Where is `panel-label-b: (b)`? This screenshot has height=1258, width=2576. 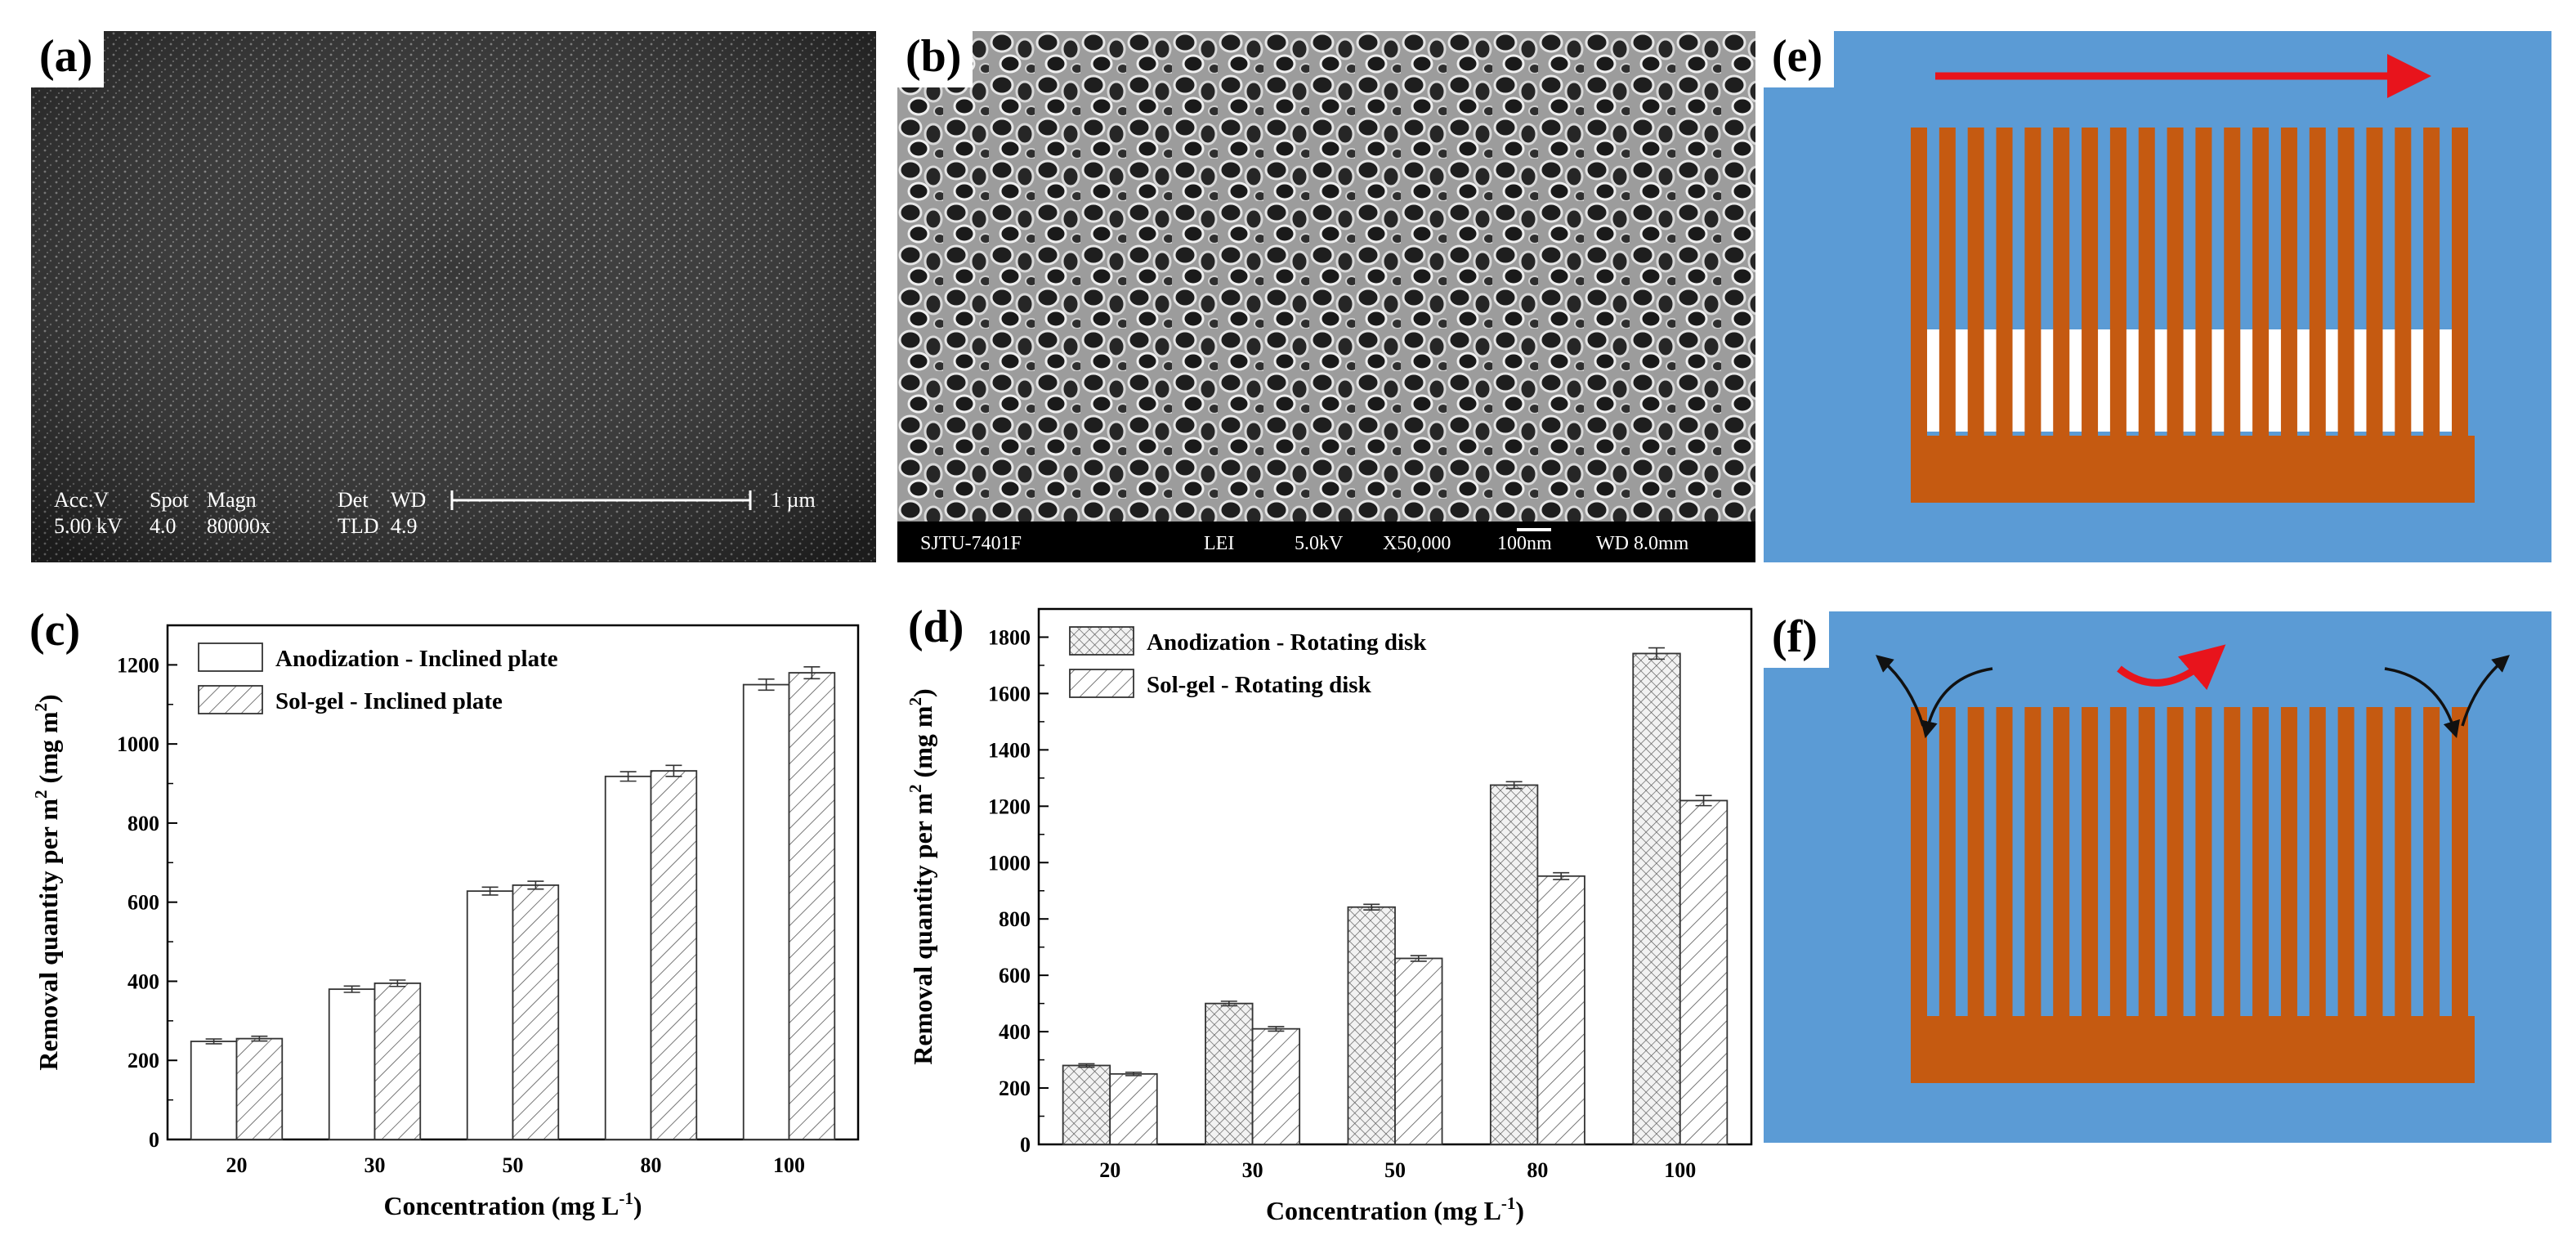 panel-label-b: (b) is located at coordinates (935, 59).